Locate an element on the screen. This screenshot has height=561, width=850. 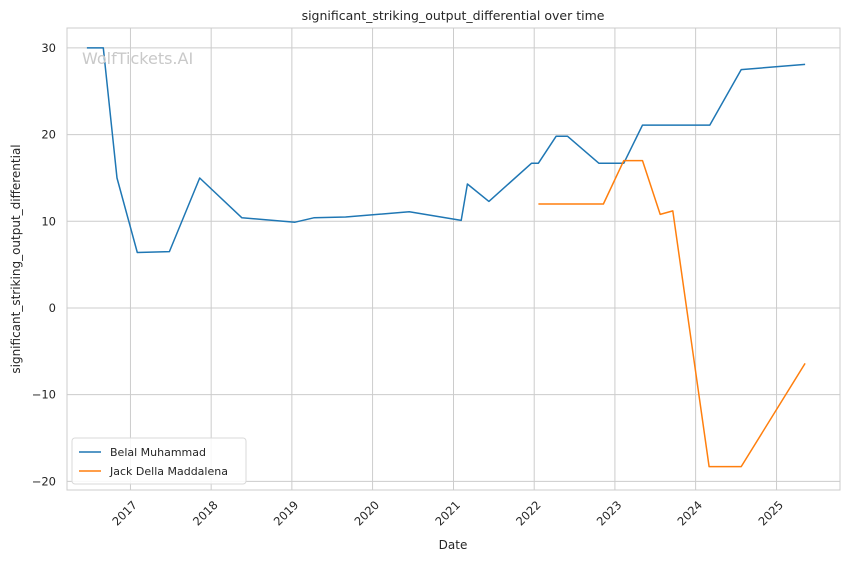
y-tick-label: 10 is located at coordinates (48, 221).